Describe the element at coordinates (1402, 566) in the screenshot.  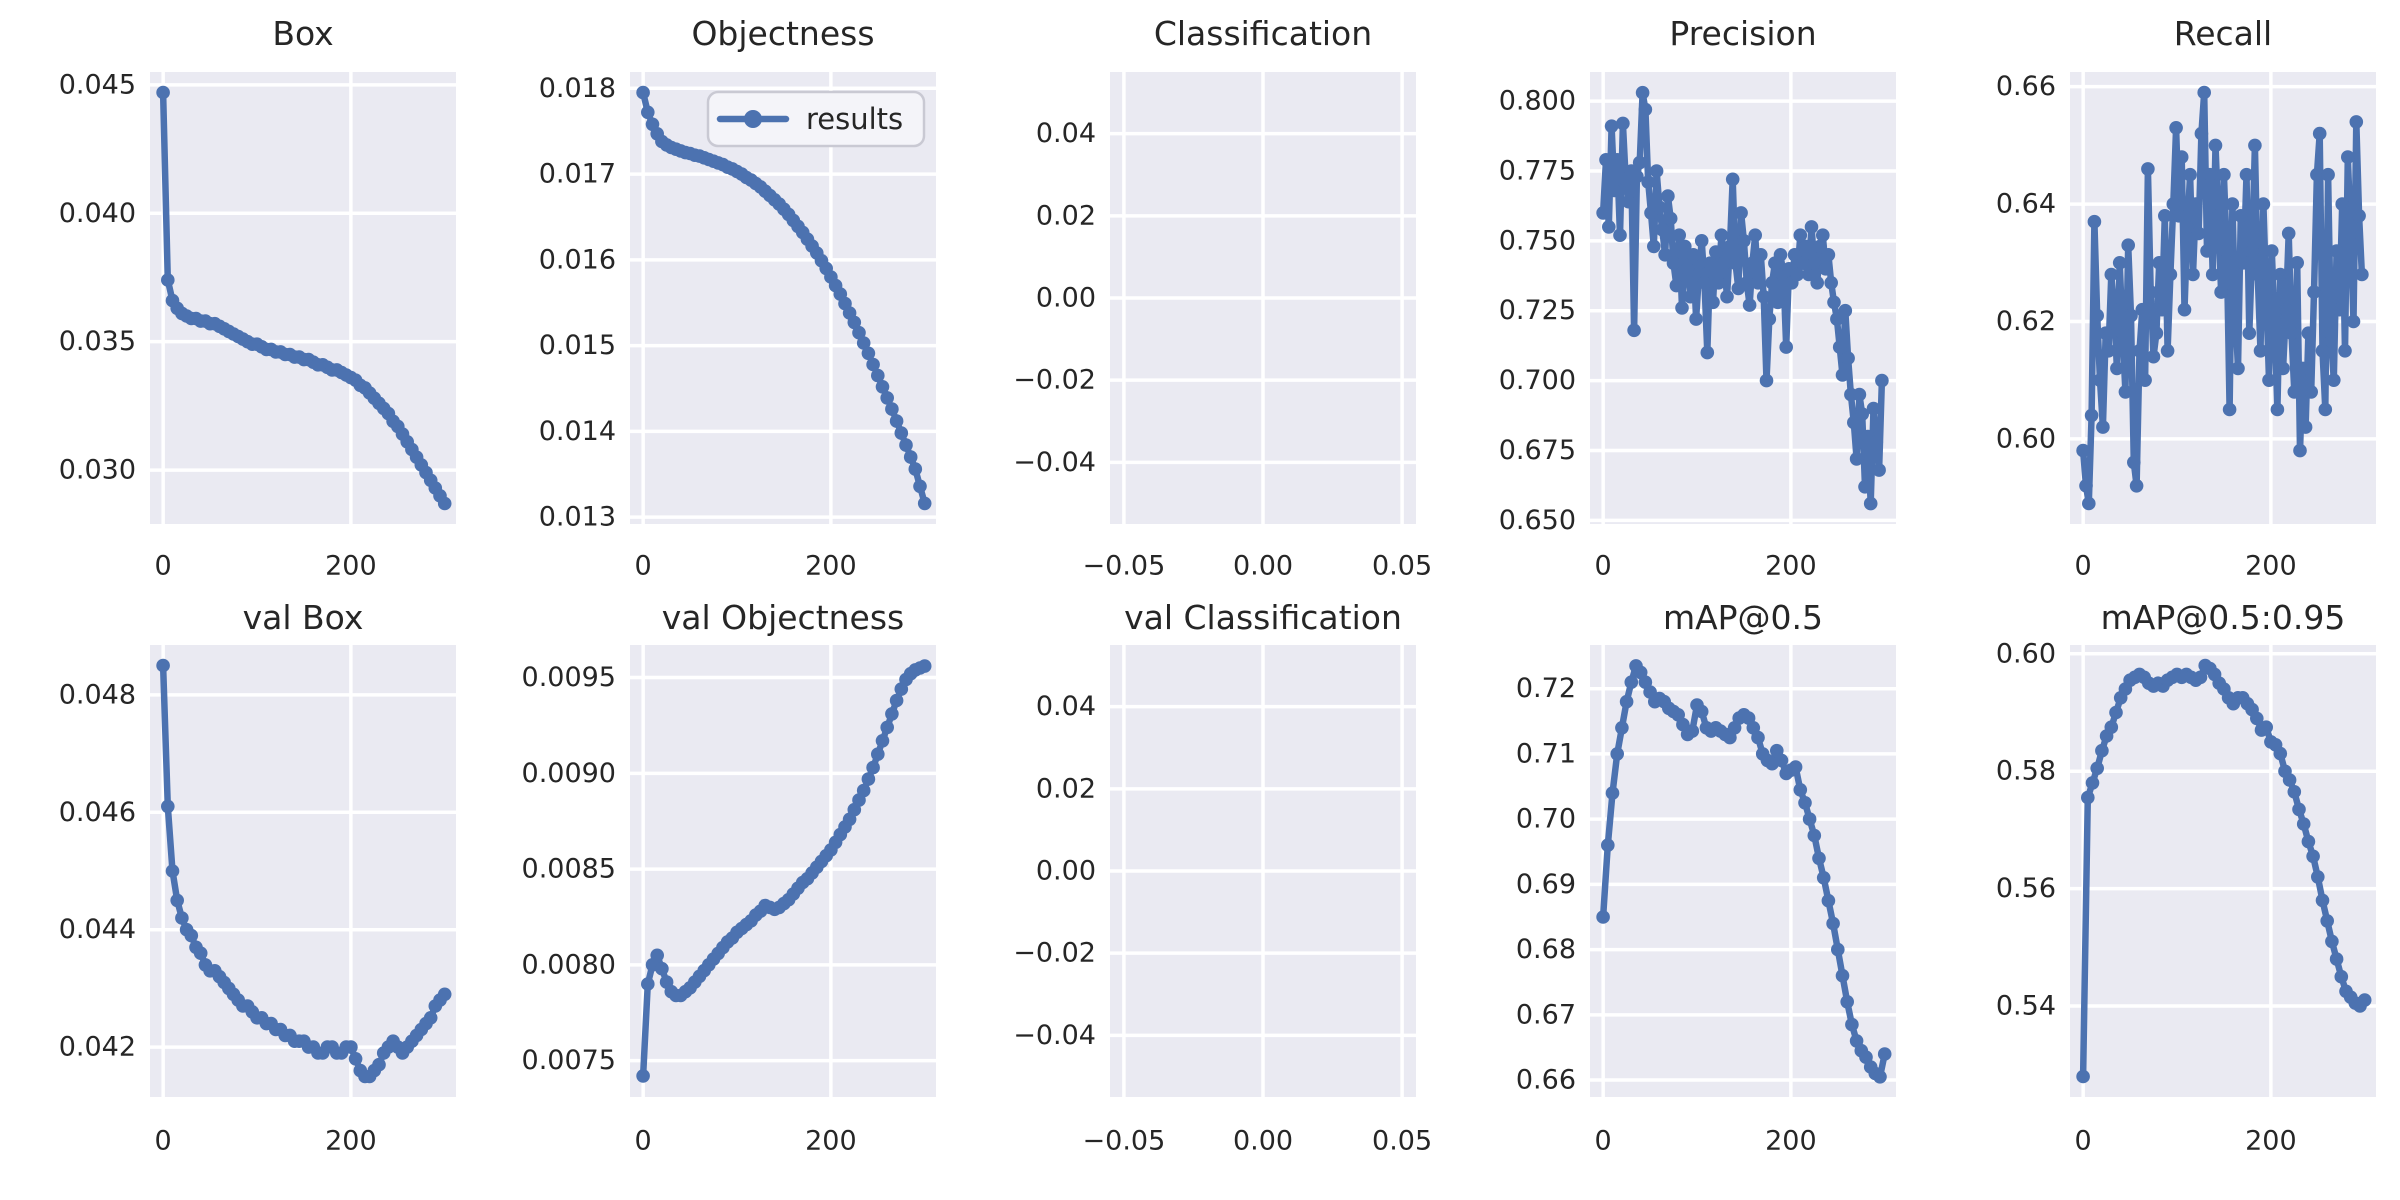
I see `x-tick-label: 0.05` at that location.